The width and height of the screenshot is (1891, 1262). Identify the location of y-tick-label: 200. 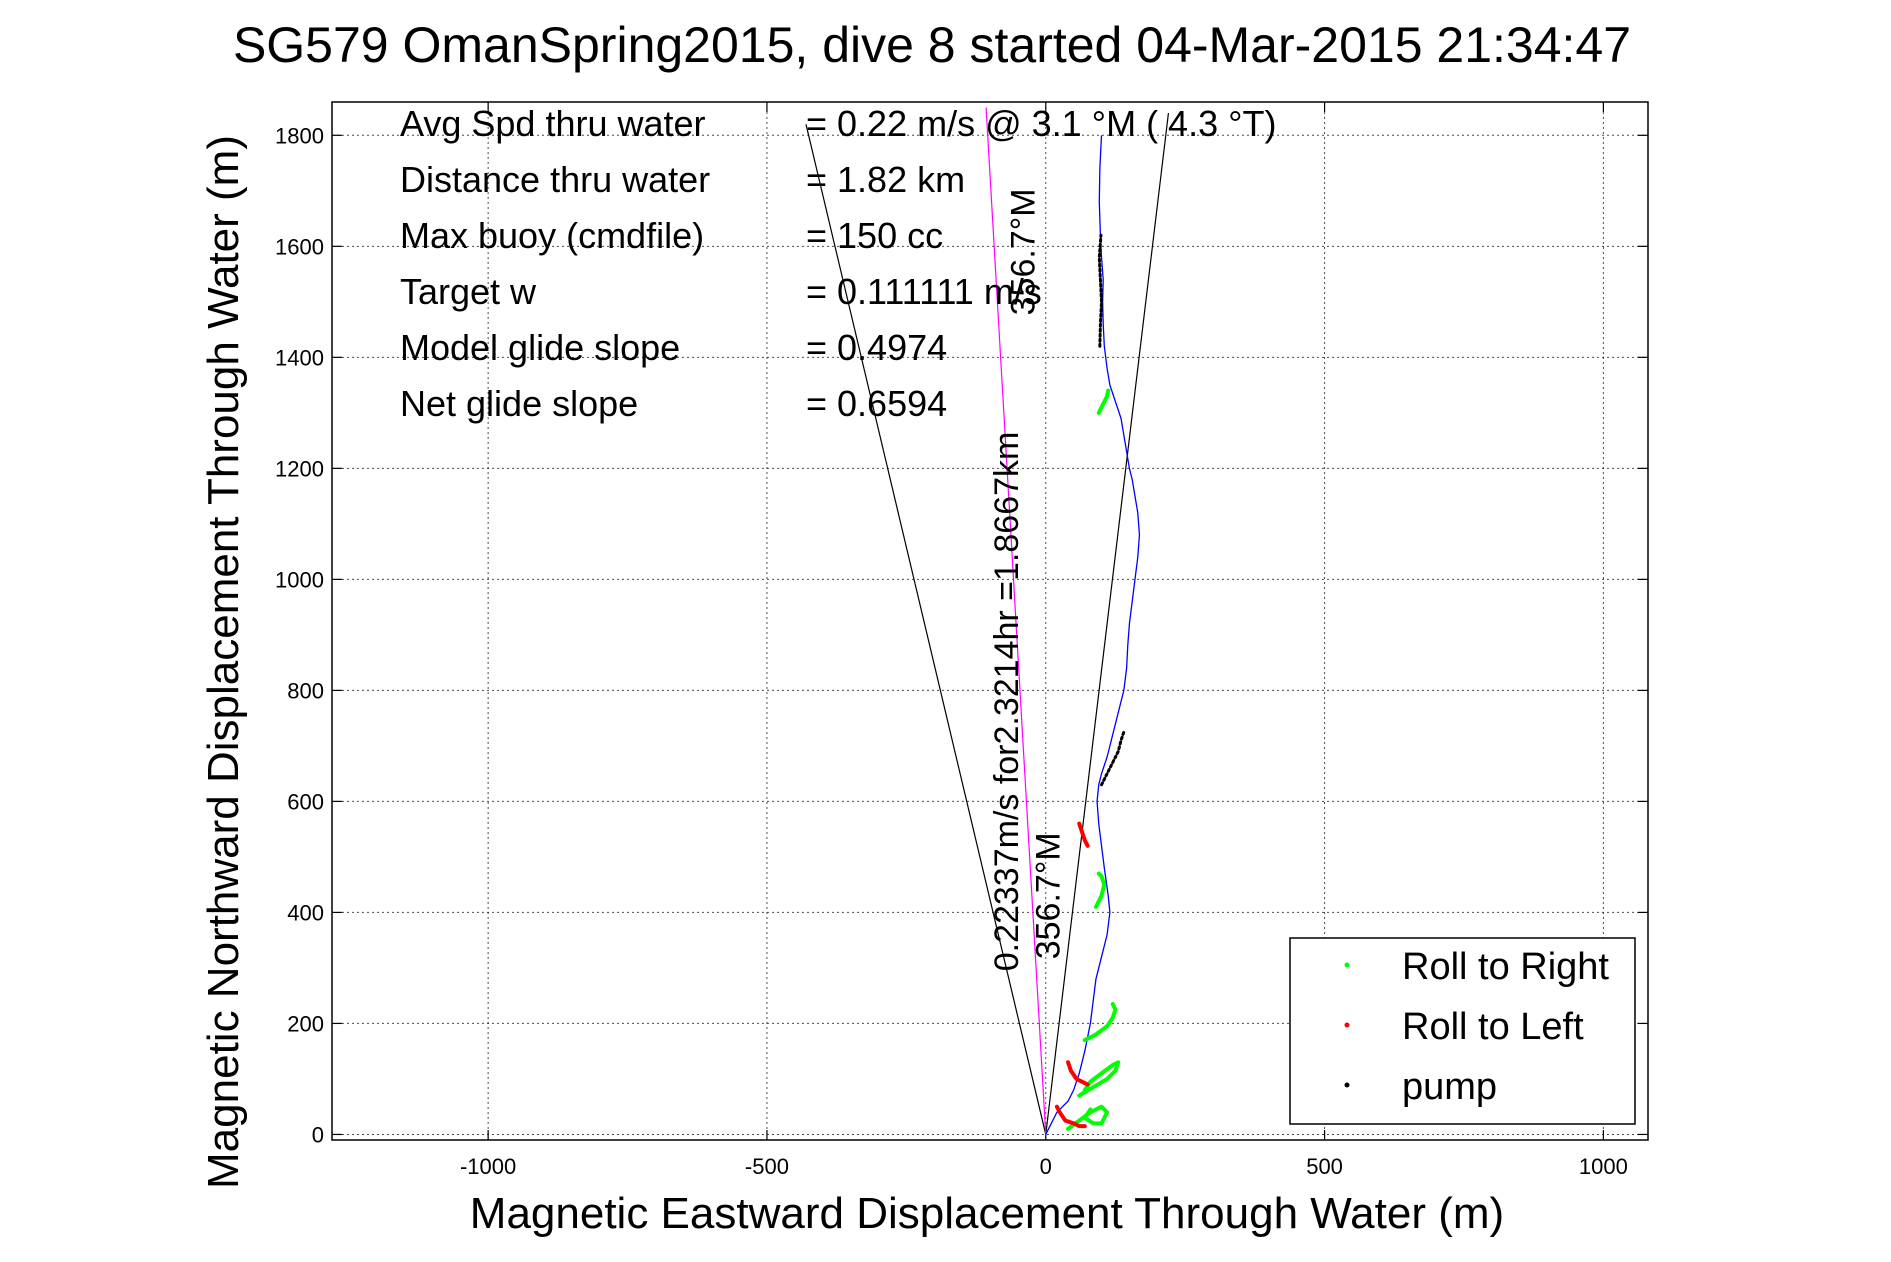
(305, 1023).